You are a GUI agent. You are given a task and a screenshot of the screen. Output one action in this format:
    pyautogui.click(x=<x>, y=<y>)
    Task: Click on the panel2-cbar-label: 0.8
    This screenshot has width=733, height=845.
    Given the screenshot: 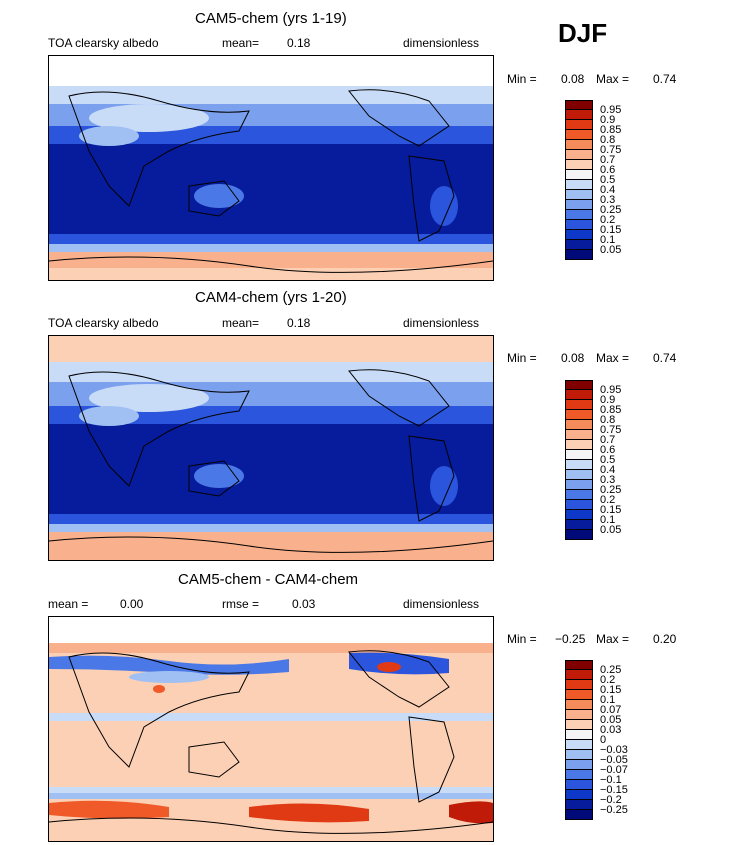 What is the action you would take?
    pyautogui.click(x=608, y=420)
    